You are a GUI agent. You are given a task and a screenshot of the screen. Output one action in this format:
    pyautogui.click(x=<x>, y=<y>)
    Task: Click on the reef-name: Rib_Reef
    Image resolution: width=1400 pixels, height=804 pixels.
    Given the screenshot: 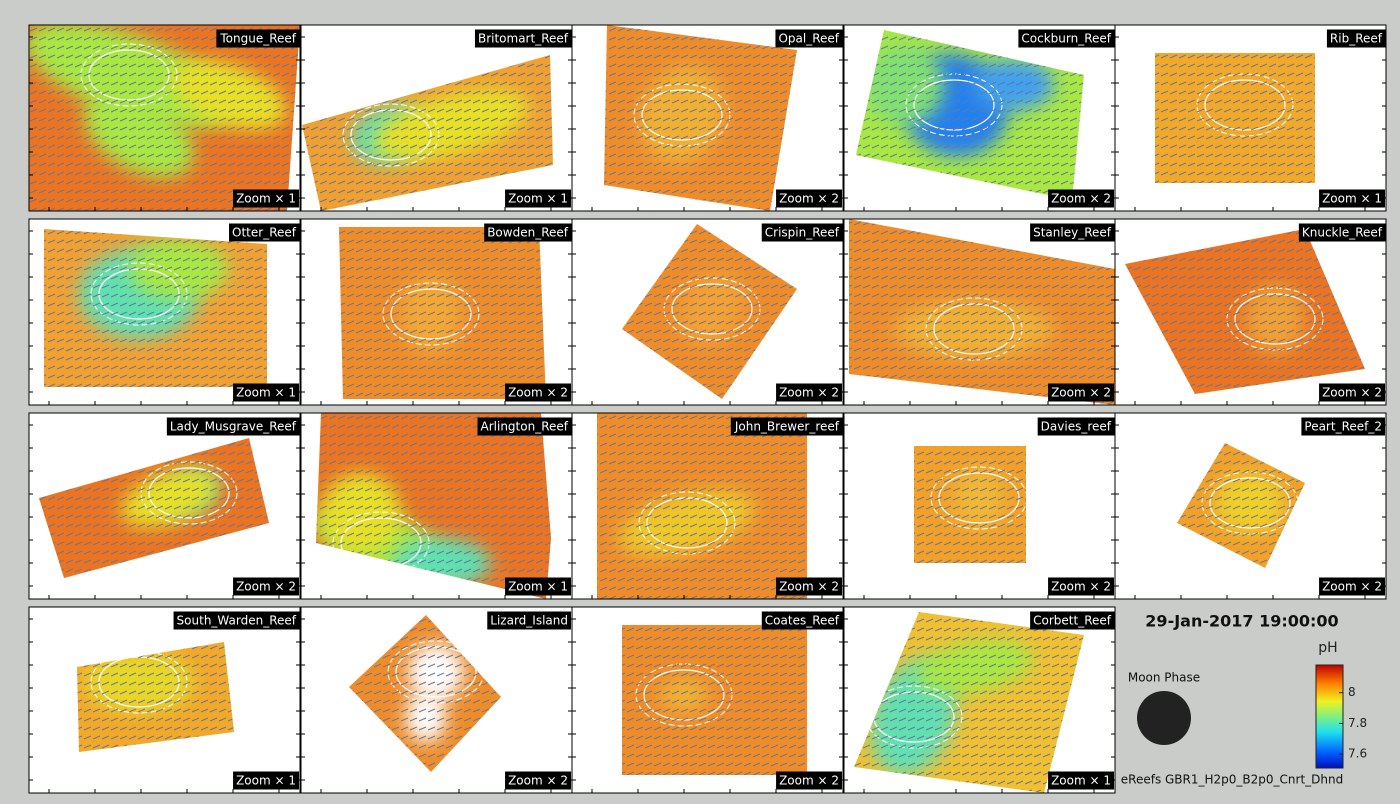 What is the action you would take?
    pyautogui.click(x=1356, y=39)
    